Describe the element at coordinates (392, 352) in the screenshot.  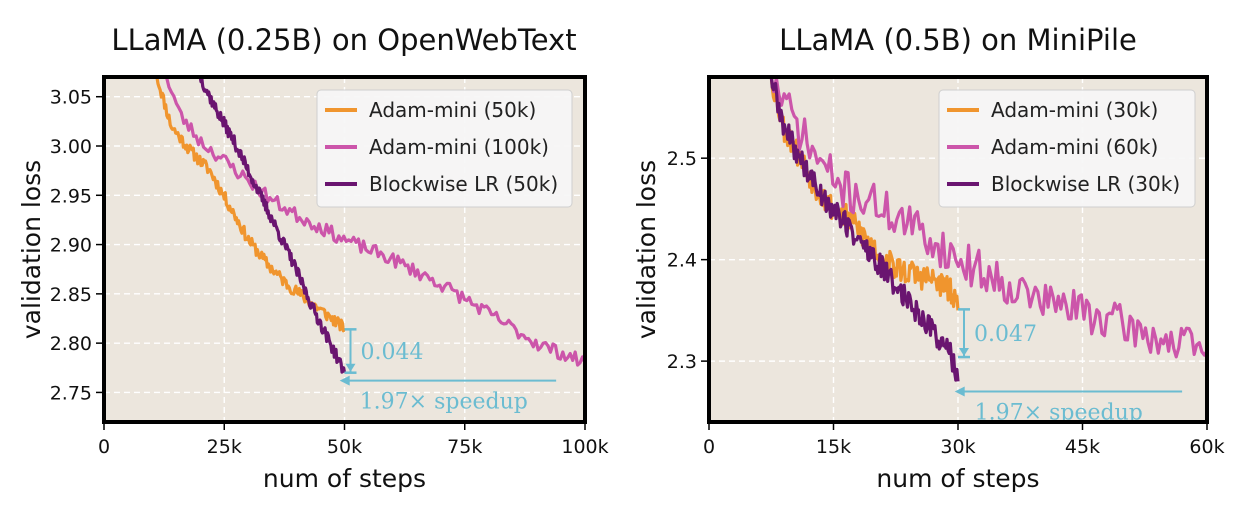
I see `annotation-gap-label: 0.044` at that location.